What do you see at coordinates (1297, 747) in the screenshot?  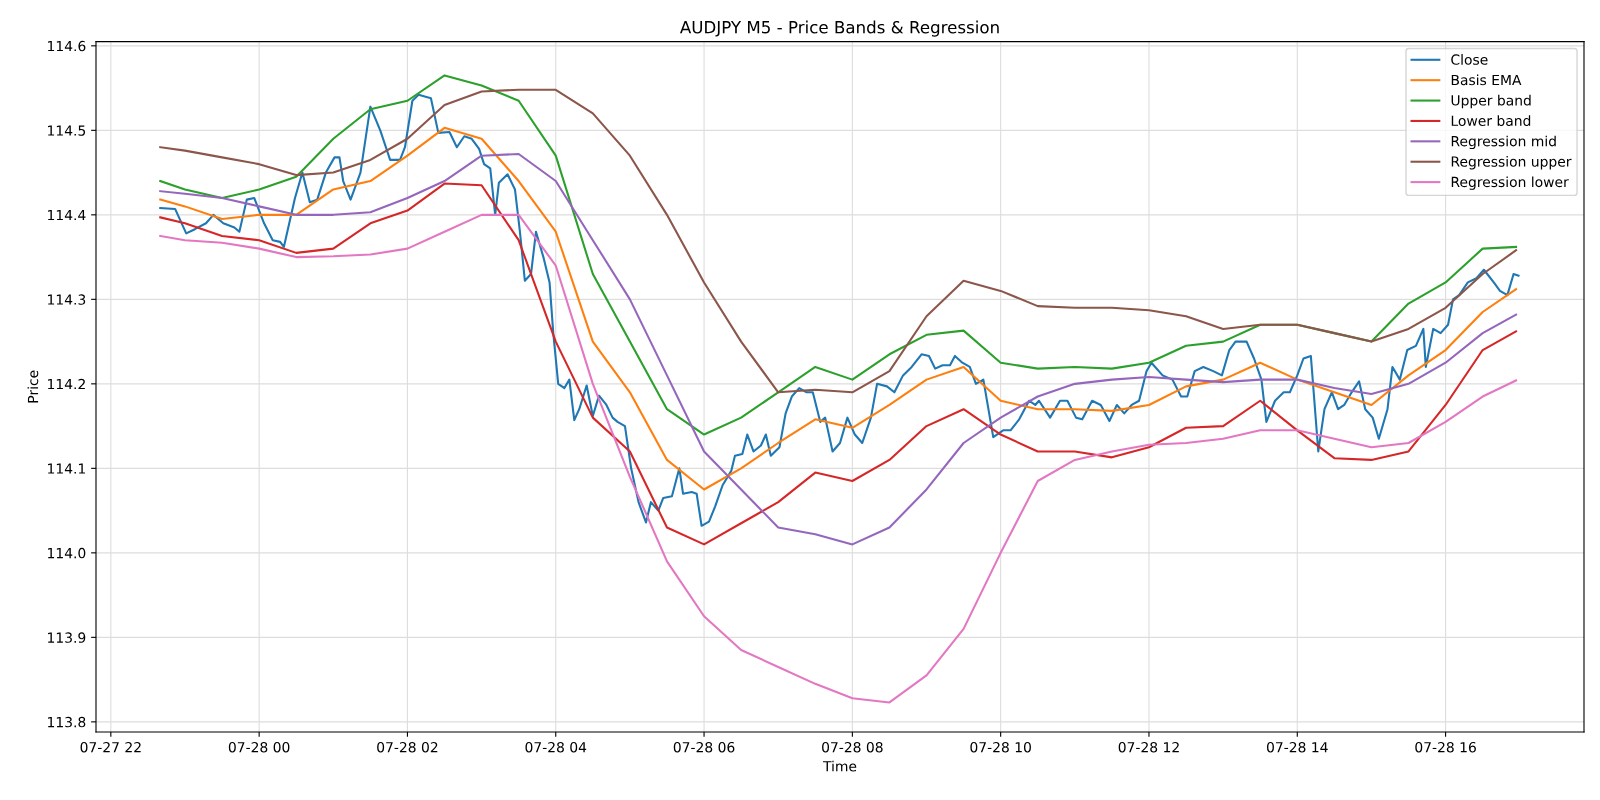 I see `x-tick-label: 07-28 14` at bounding box center [1297, 747].